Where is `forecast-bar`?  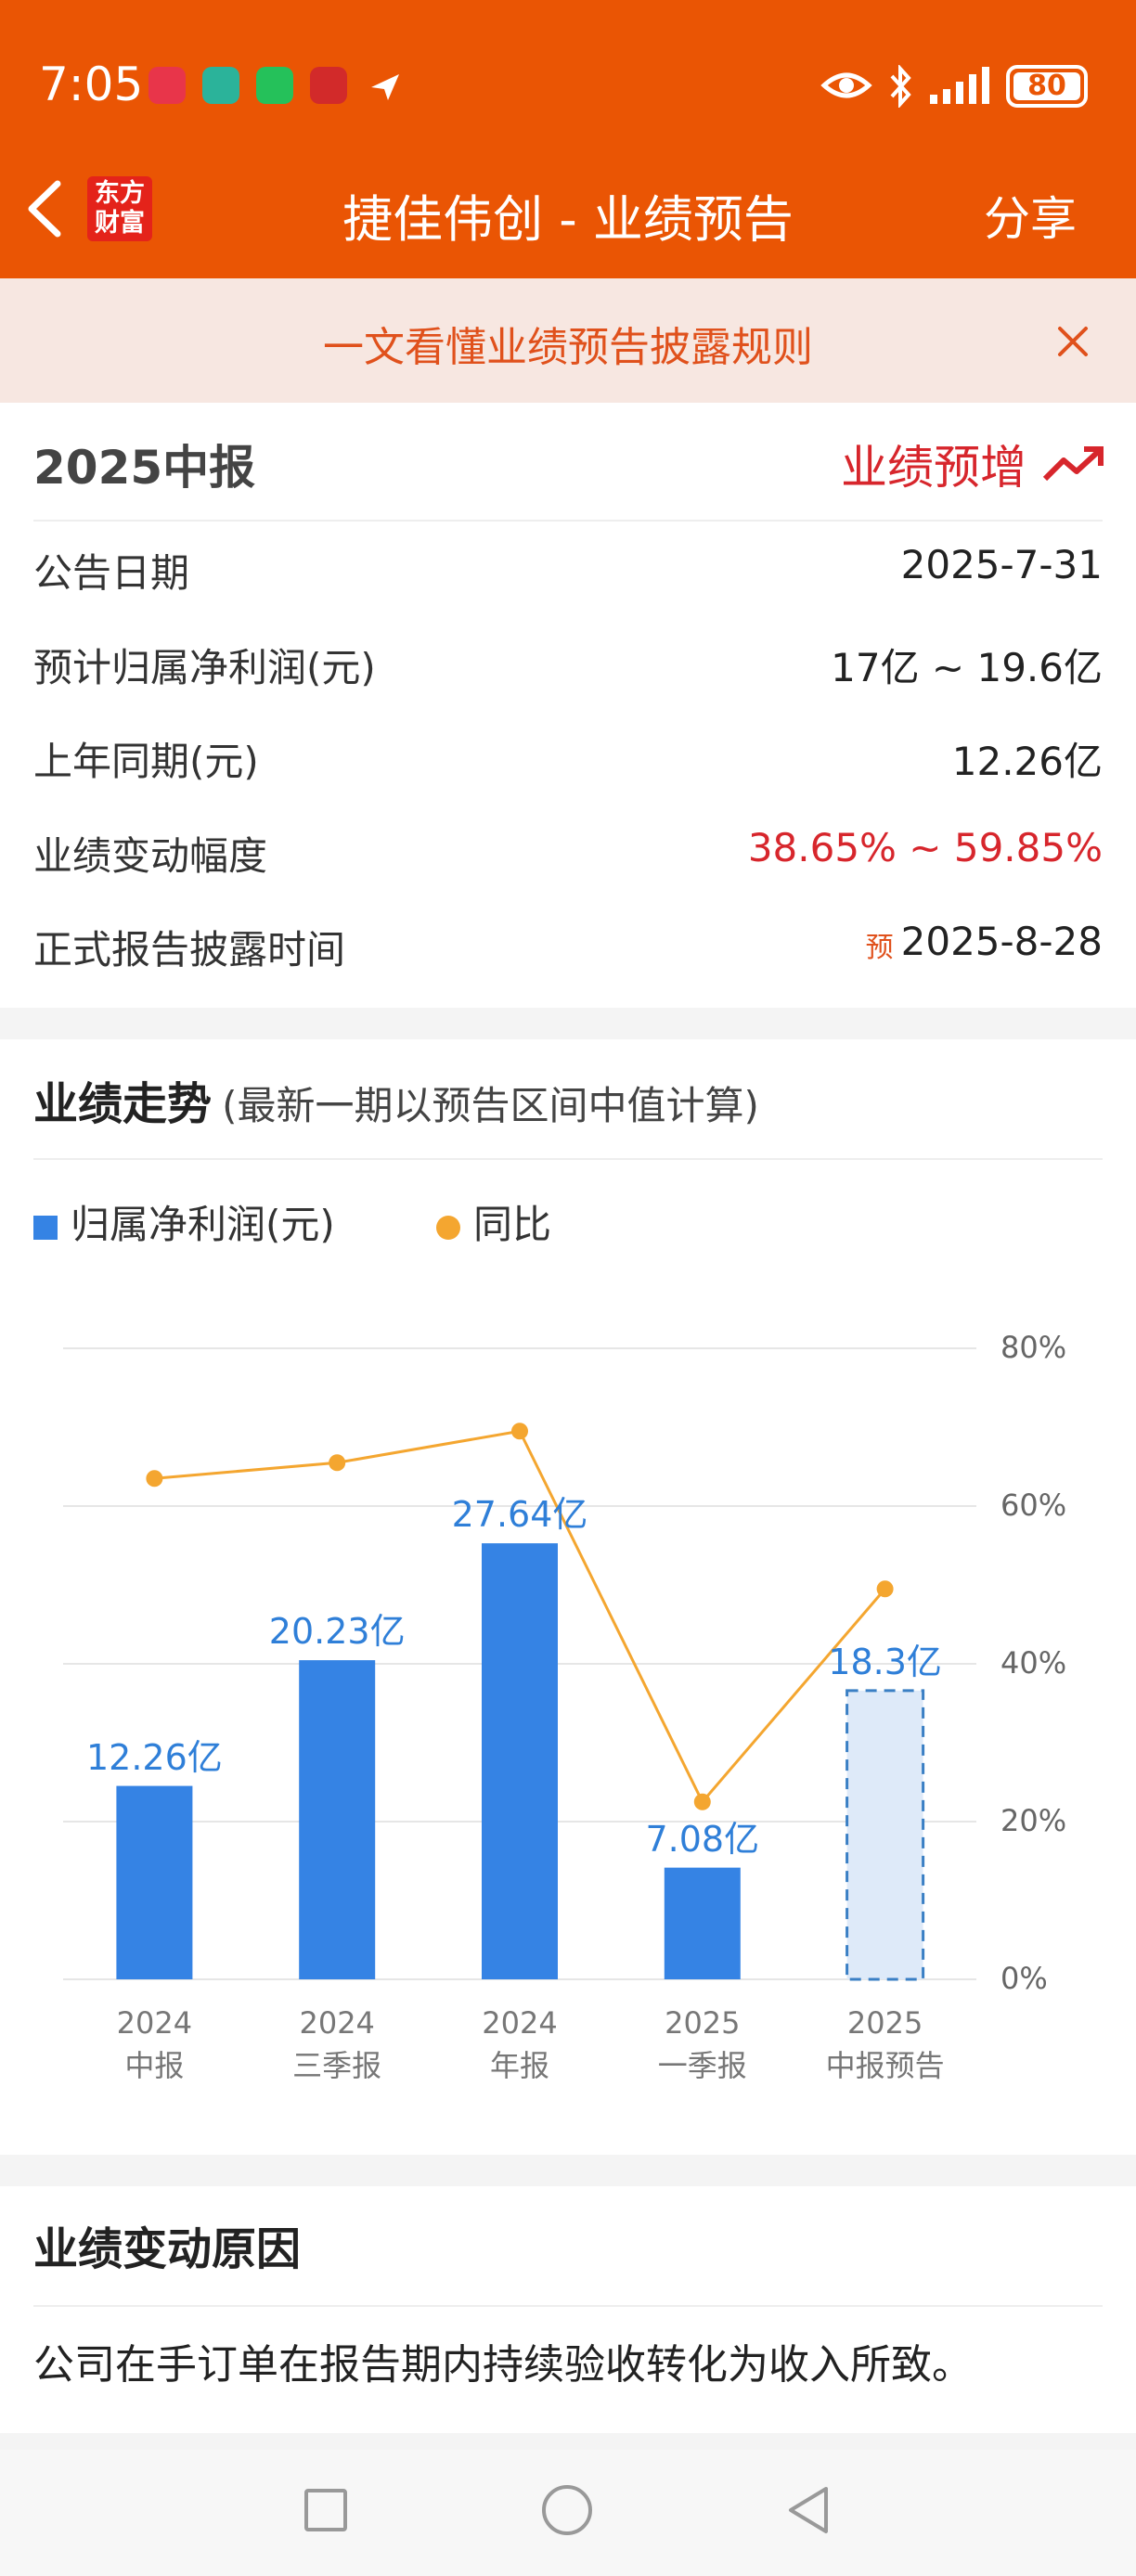
forecast-bar is located at coordinates (885, 1835).